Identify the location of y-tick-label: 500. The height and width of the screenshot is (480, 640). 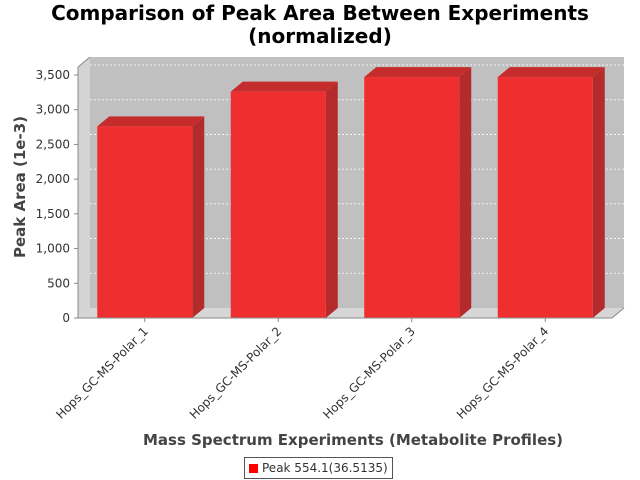
(58, 283).